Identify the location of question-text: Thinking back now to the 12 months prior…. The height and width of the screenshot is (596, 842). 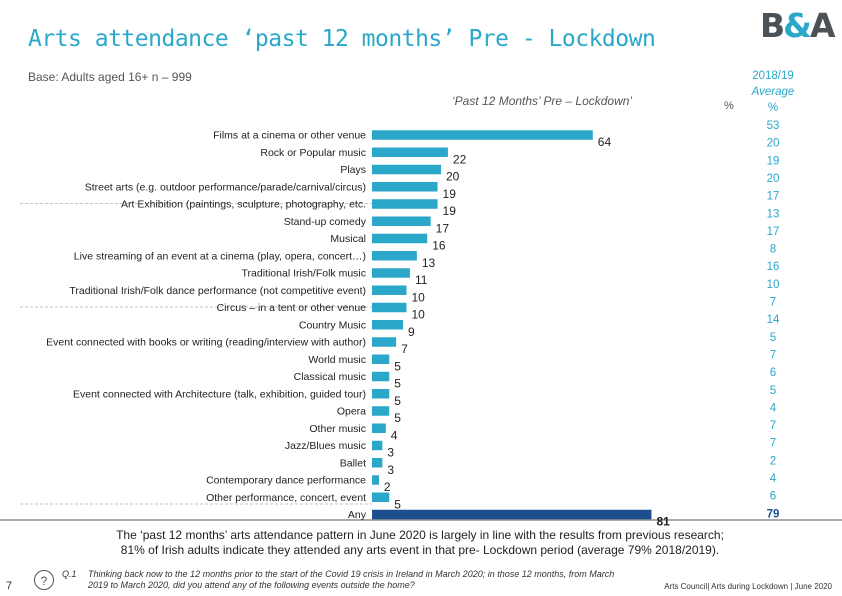
(351, 579).